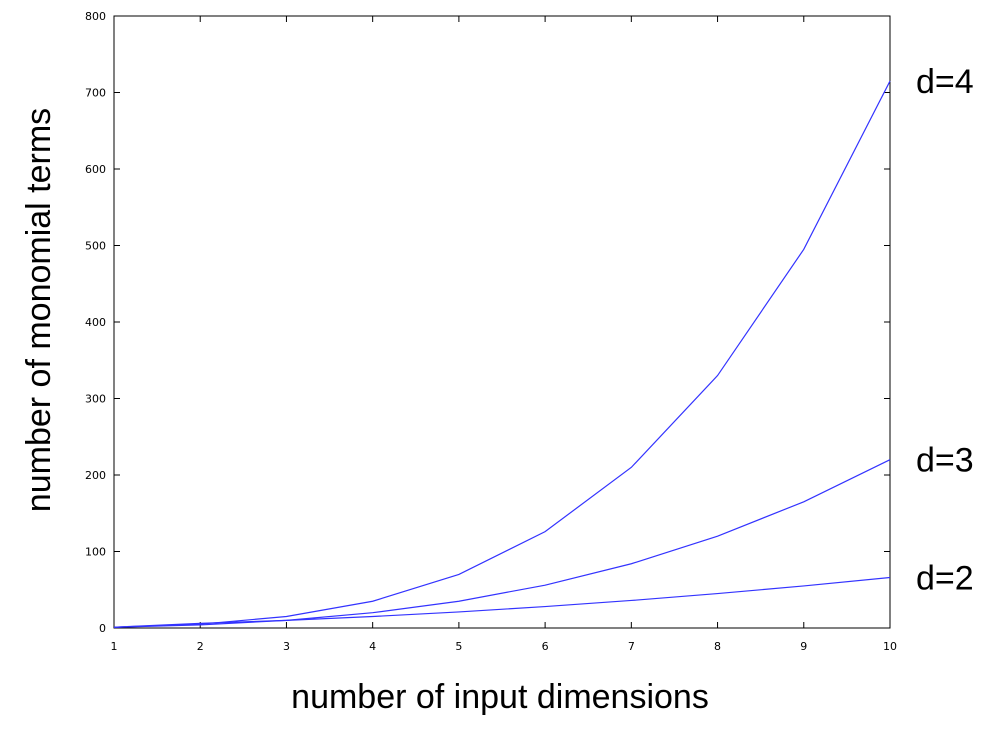 The width and height of the screenshot is (998, 744). What do you see at coordinates (458, 646) in the screenshot?
I see `x-tick-label: 5` at bounding box center [458, 646].